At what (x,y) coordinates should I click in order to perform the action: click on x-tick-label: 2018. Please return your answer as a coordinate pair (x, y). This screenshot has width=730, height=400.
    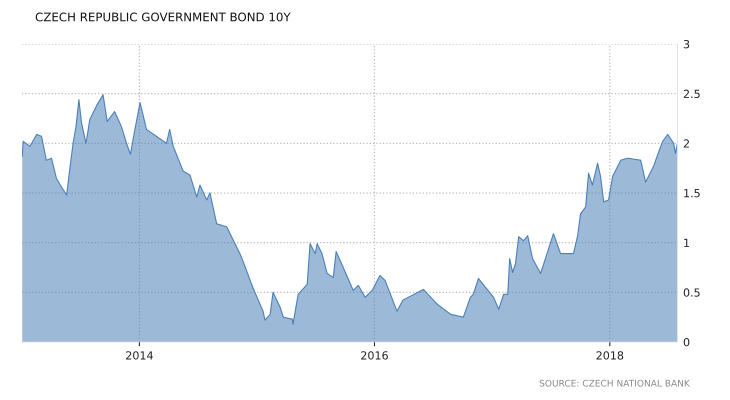
    Looking at the image, I should click on (610, 355).